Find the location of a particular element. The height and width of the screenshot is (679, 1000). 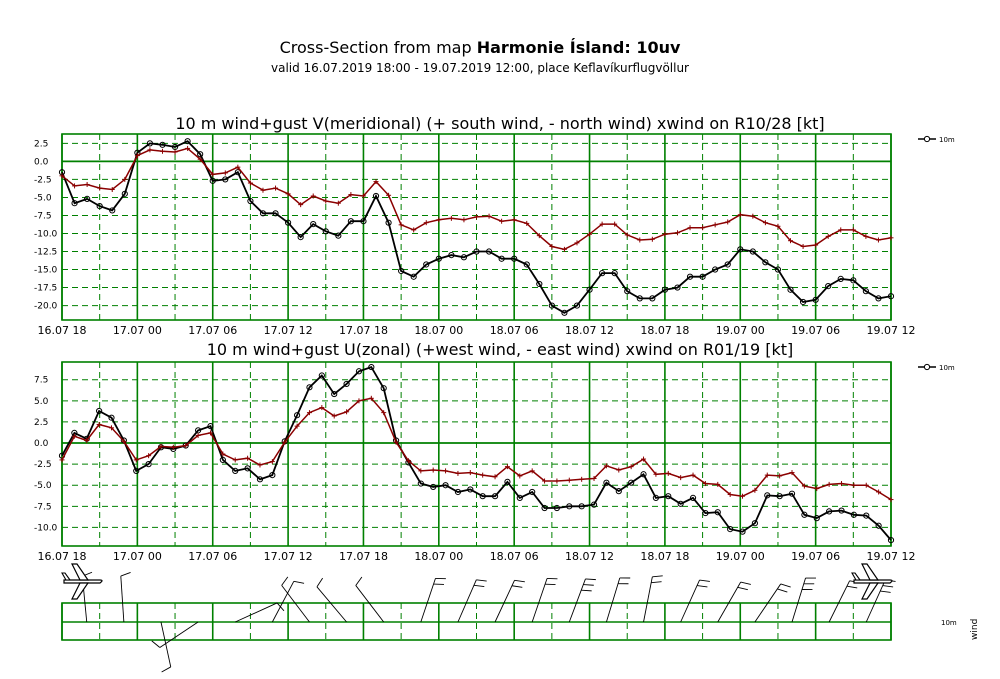

wind-axis-label: wind is located at coordinates (975, 629).